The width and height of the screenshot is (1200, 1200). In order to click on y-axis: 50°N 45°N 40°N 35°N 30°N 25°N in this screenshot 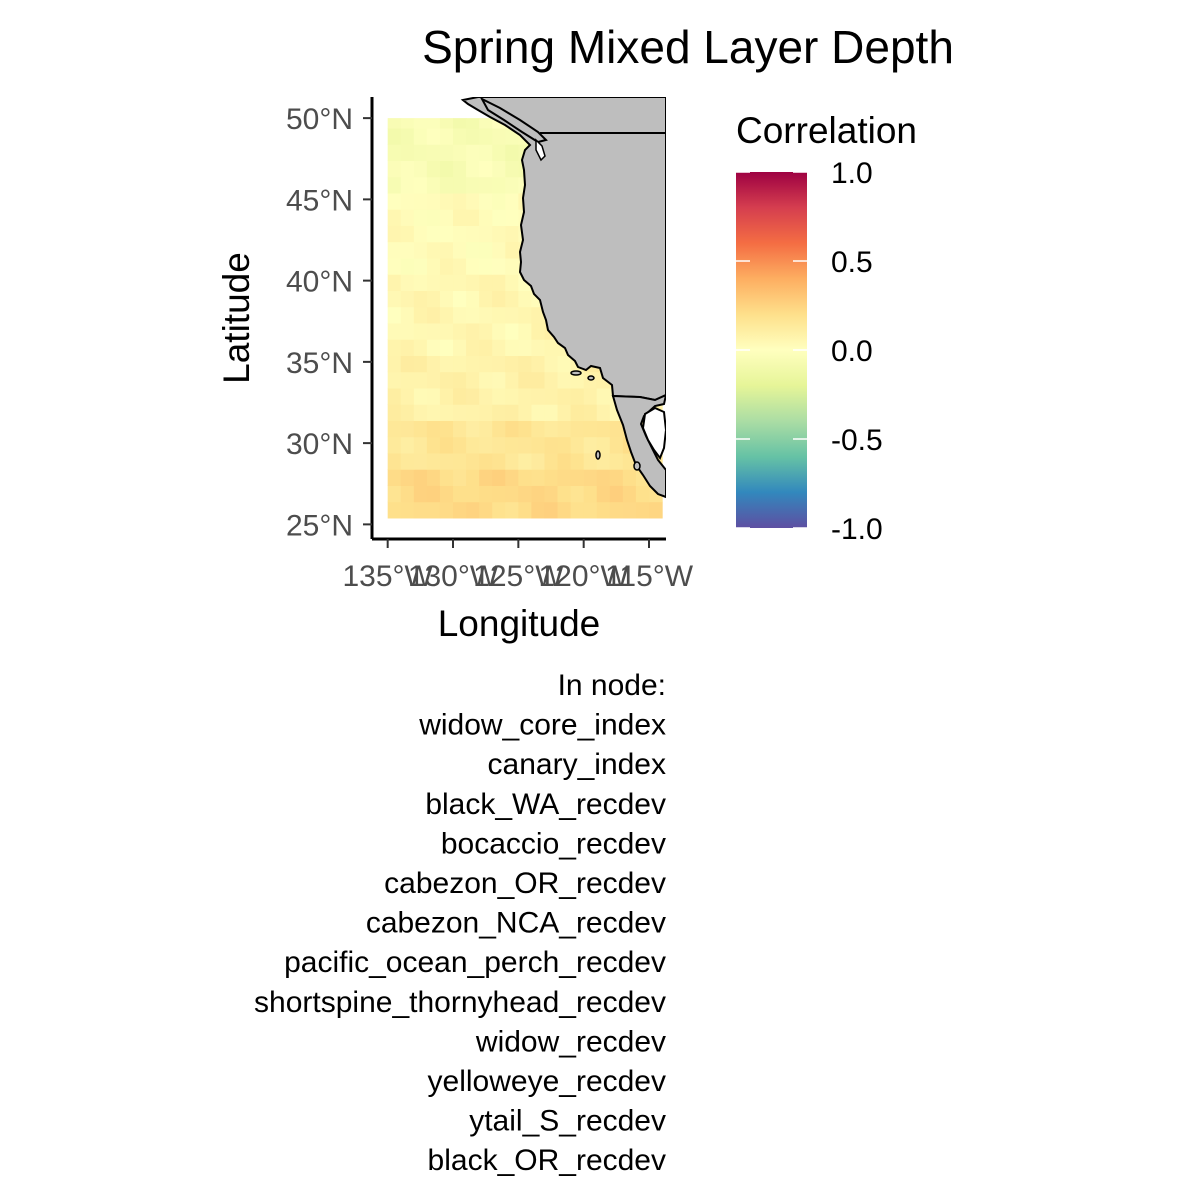, I will do `click(329, 322)`.